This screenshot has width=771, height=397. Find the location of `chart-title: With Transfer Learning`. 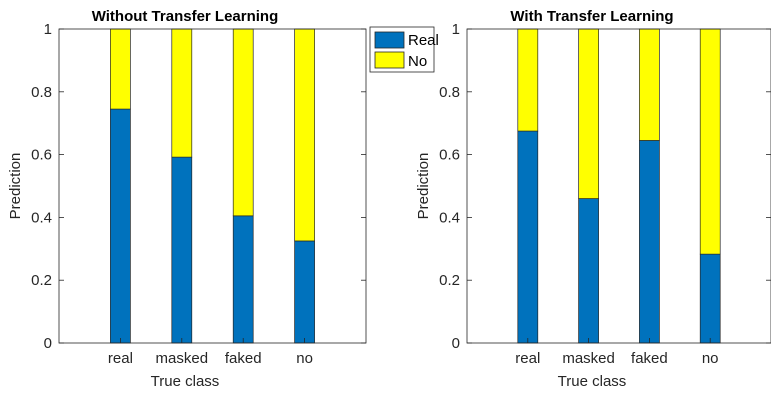

chart-title: With Transfer Learning is located at coordinates (591, 16).